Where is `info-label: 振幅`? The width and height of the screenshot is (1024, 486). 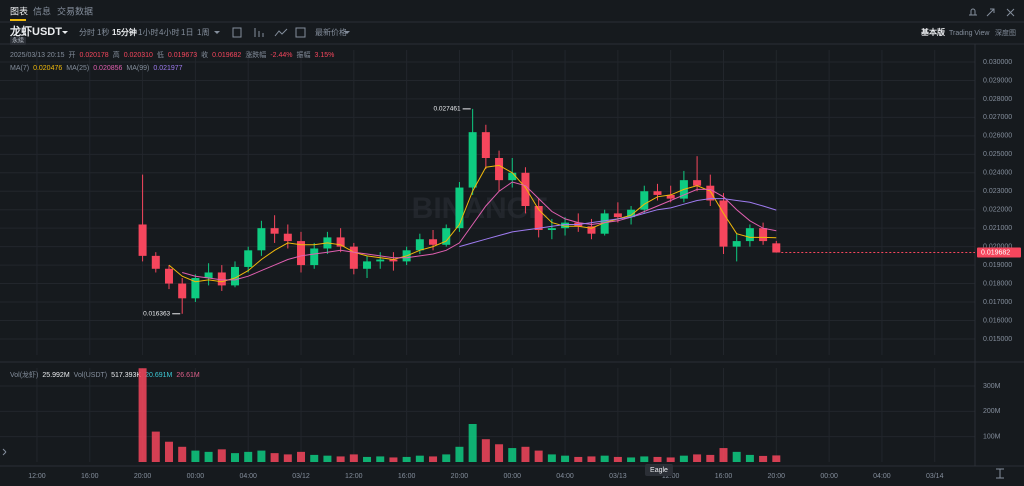 info-label: 振幅 is located at coordinates (304, 54).